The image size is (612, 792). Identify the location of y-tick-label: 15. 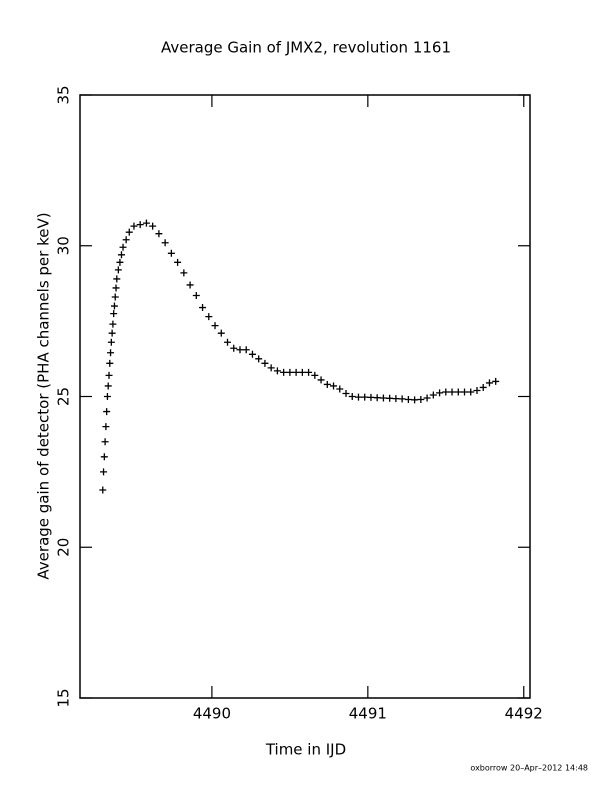
(64, 697).